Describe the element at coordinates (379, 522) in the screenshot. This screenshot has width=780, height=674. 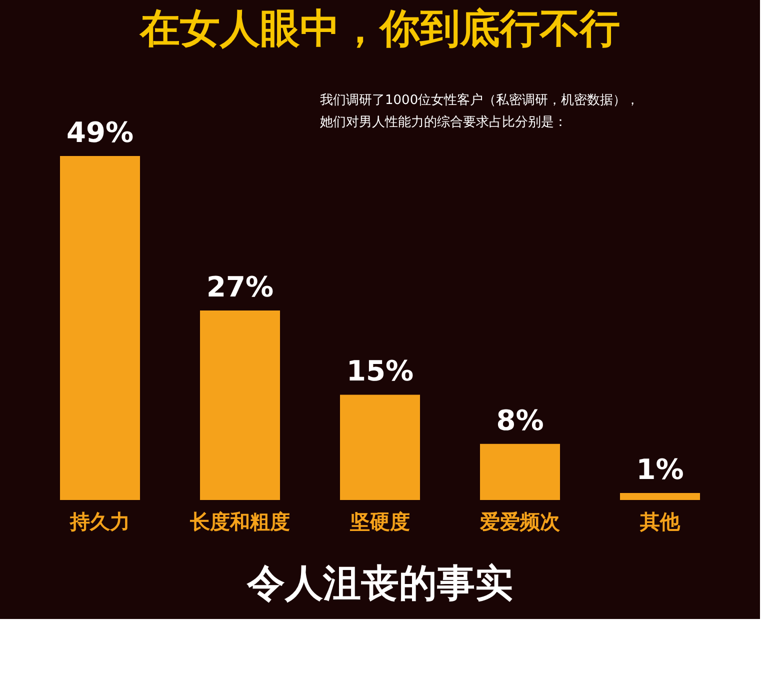
I see `x-tick-label: 坚硬度` at that location.